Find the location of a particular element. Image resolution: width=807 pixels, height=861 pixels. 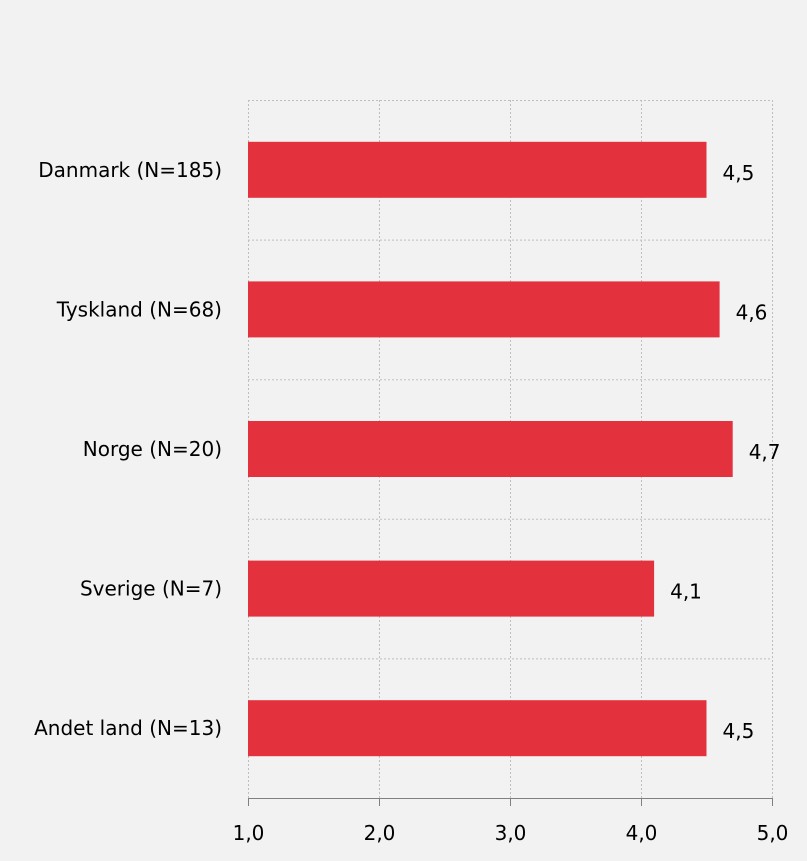

category-label-1: Tyskland (N=68) is located at coordinates (139, 309).